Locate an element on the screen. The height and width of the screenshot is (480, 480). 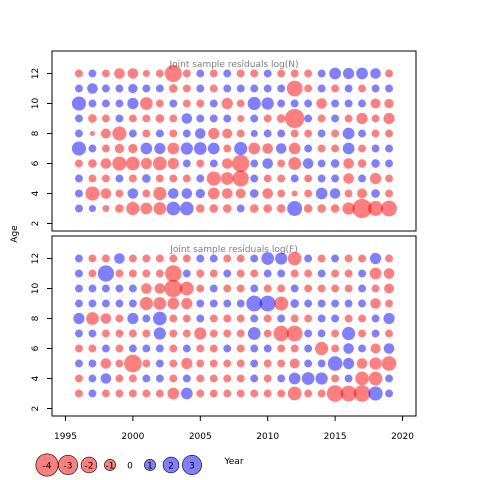
x-tick-label: 2000 is located at coordinates (132, 437).